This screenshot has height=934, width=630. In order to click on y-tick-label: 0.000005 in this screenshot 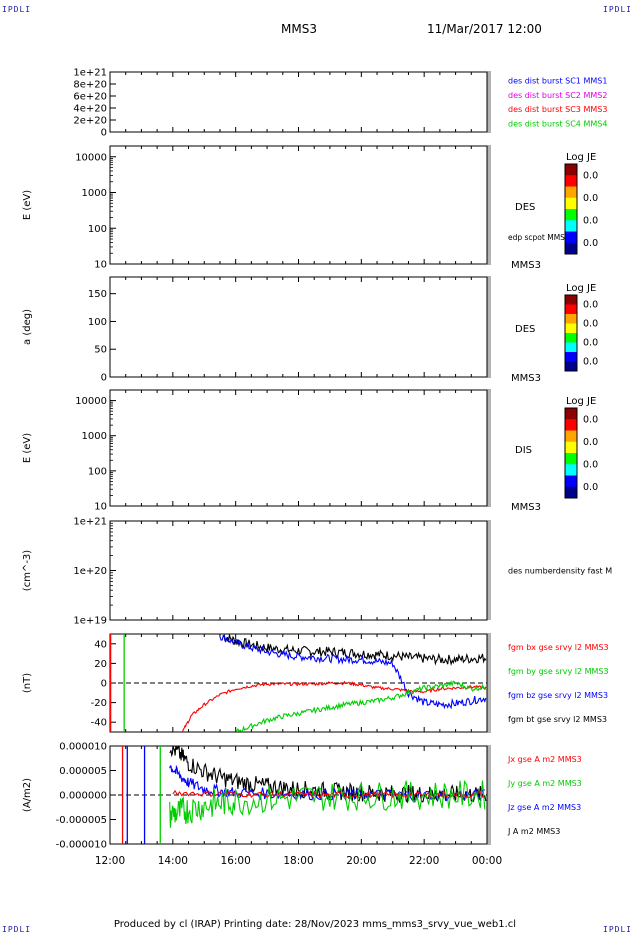, I will do `click(83, 771)`.